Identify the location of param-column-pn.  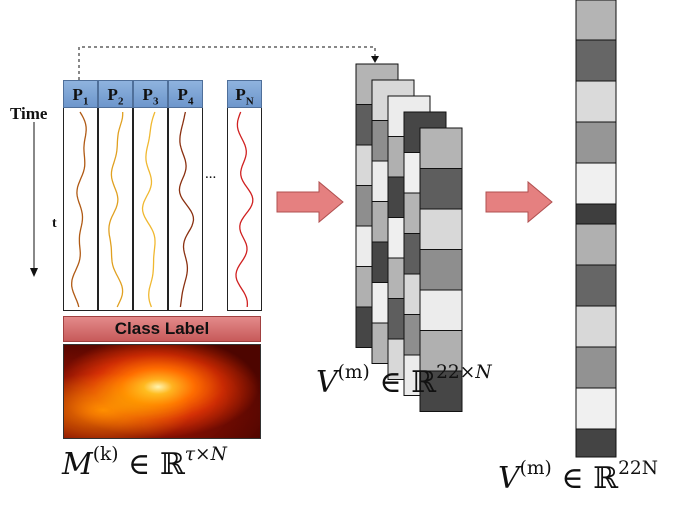
(244, 209).